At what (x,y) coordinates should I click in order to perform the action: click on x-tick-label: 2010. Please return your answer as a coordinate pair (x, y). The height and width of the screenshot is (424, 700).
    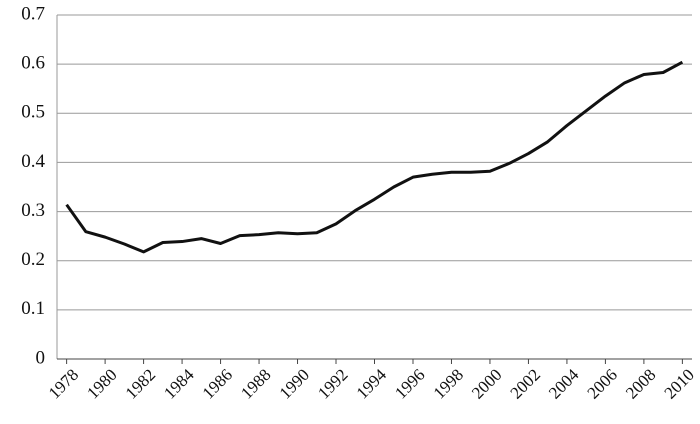
    Looking at the image, I should click on (678, 383).